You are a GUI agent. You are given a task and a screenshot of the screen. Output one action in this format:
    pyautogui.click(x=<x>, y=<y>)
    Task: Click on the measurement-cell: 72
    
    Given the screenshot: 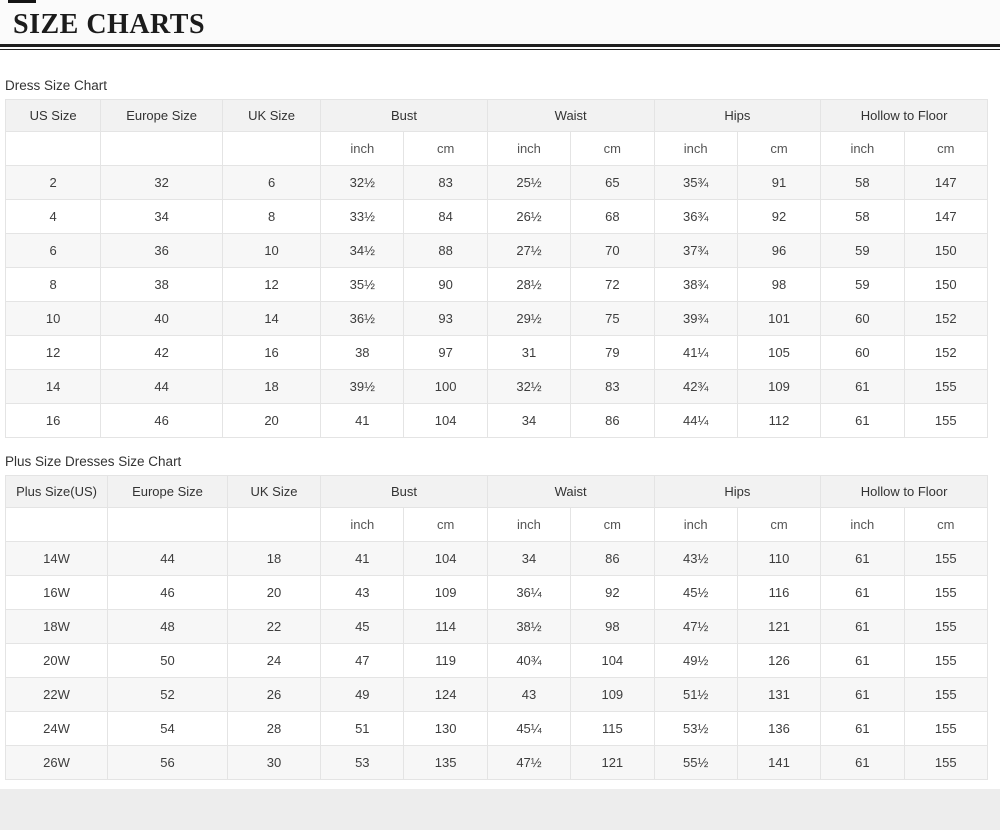 What is the action you would take?
    pyautogui.click(x=612, y=284)
    